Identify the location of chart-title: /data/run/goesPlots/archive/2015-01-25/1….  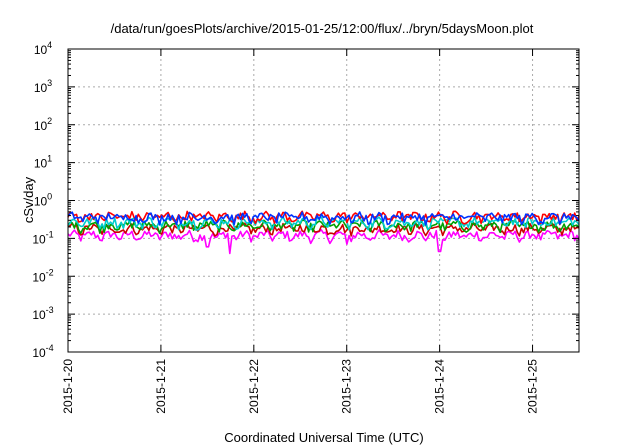
(322, 28).